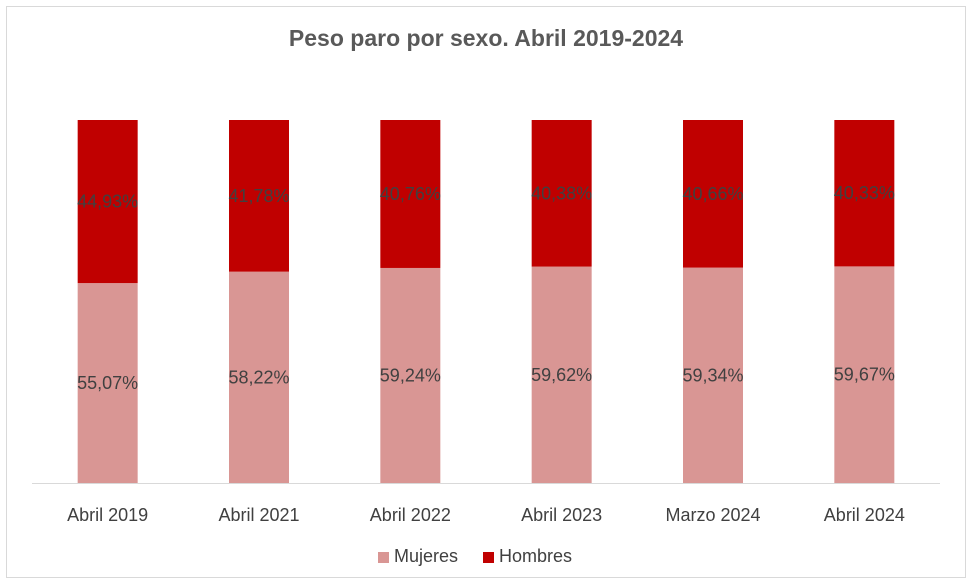  I want to click on legend-label-hombres: Hombres, so click(535, 556).